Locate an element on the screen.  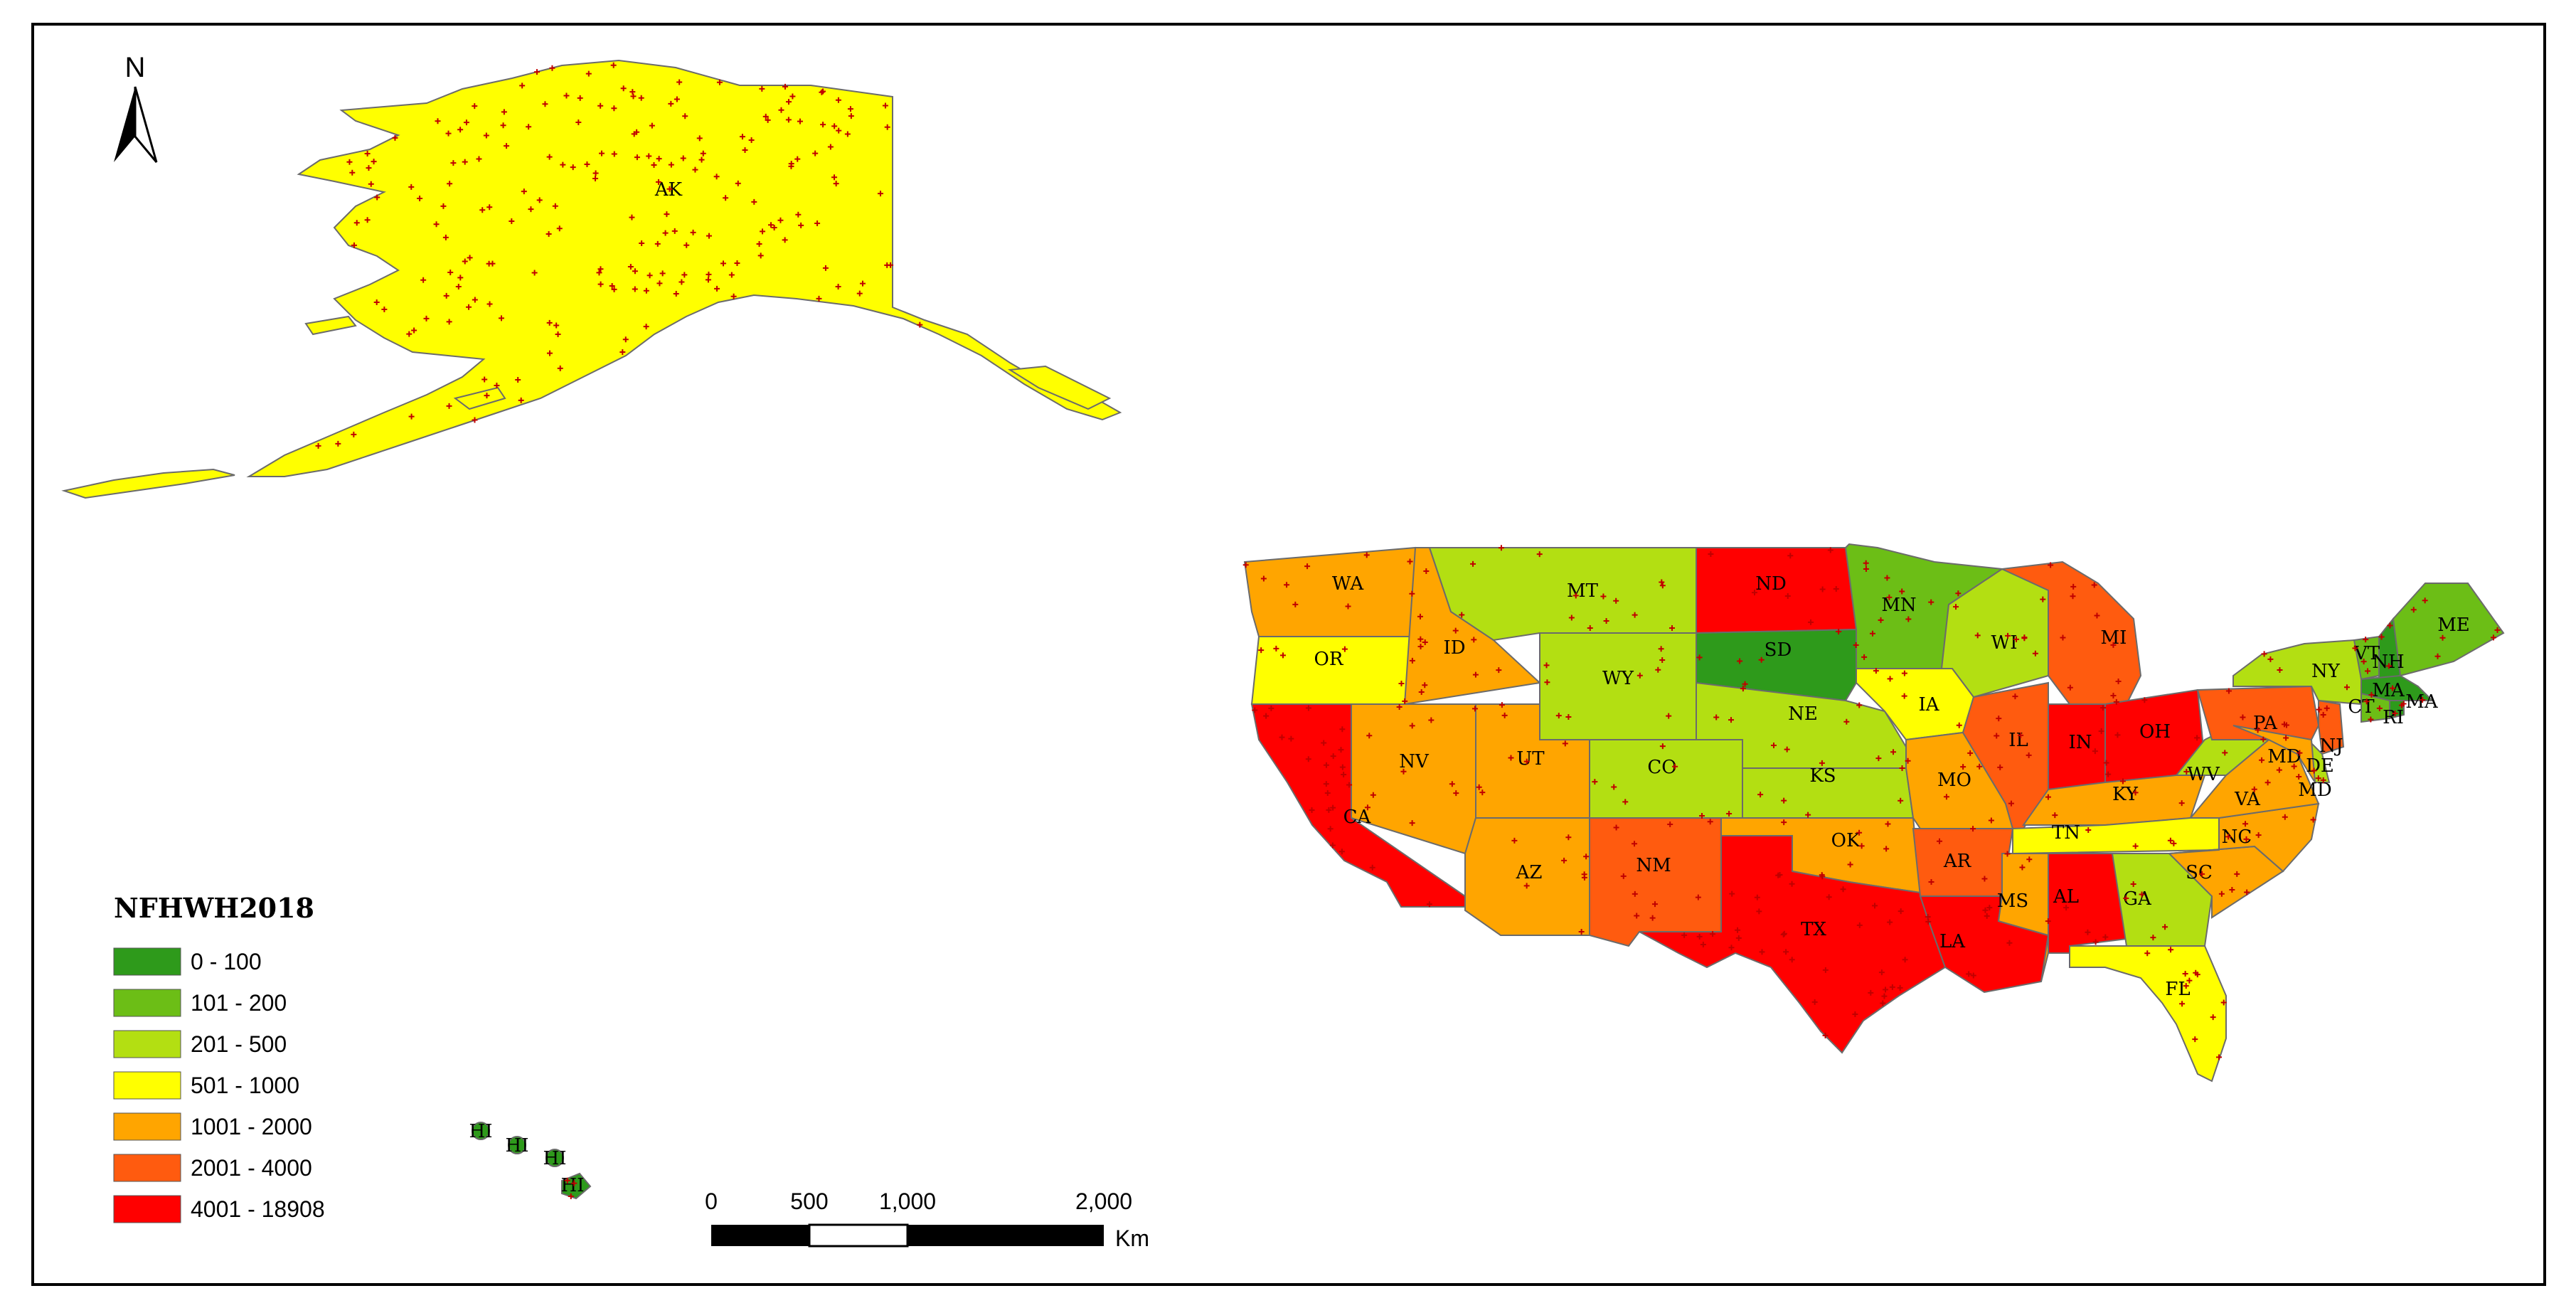
scale-segment is located at coordinates (760, 1235).